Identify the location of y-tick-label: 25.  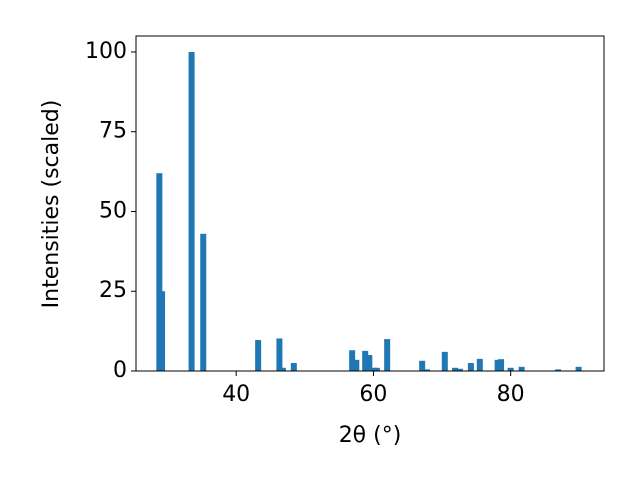
(113, 290).